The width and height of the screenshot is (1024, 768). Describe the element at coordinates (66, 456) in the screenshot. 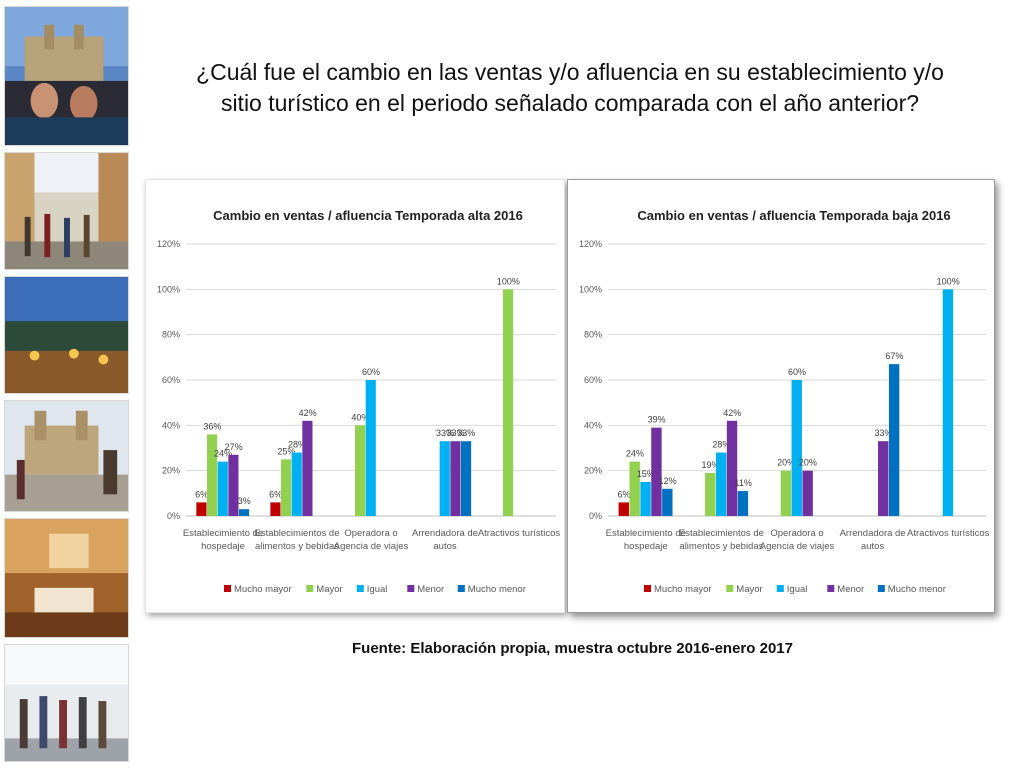

I see `photo-church-plaza` at that location.